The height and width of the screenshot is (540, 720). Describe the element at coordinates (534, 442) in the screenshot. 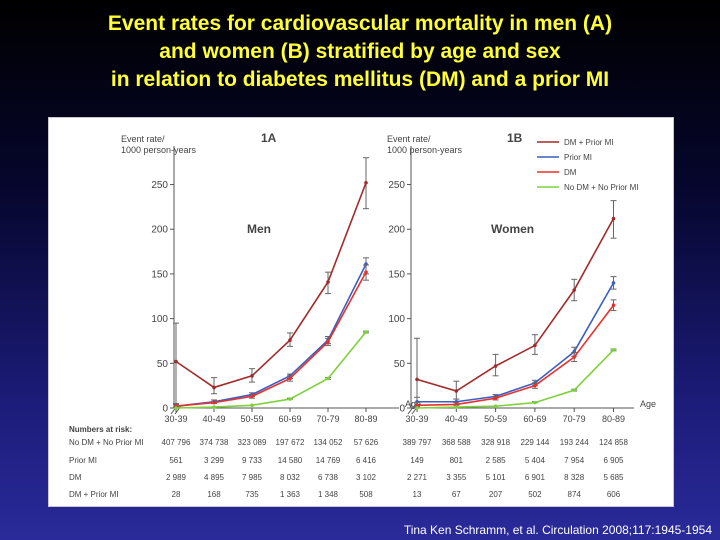

I see `numbers-at-risk-value-b: 229 144` at that location.